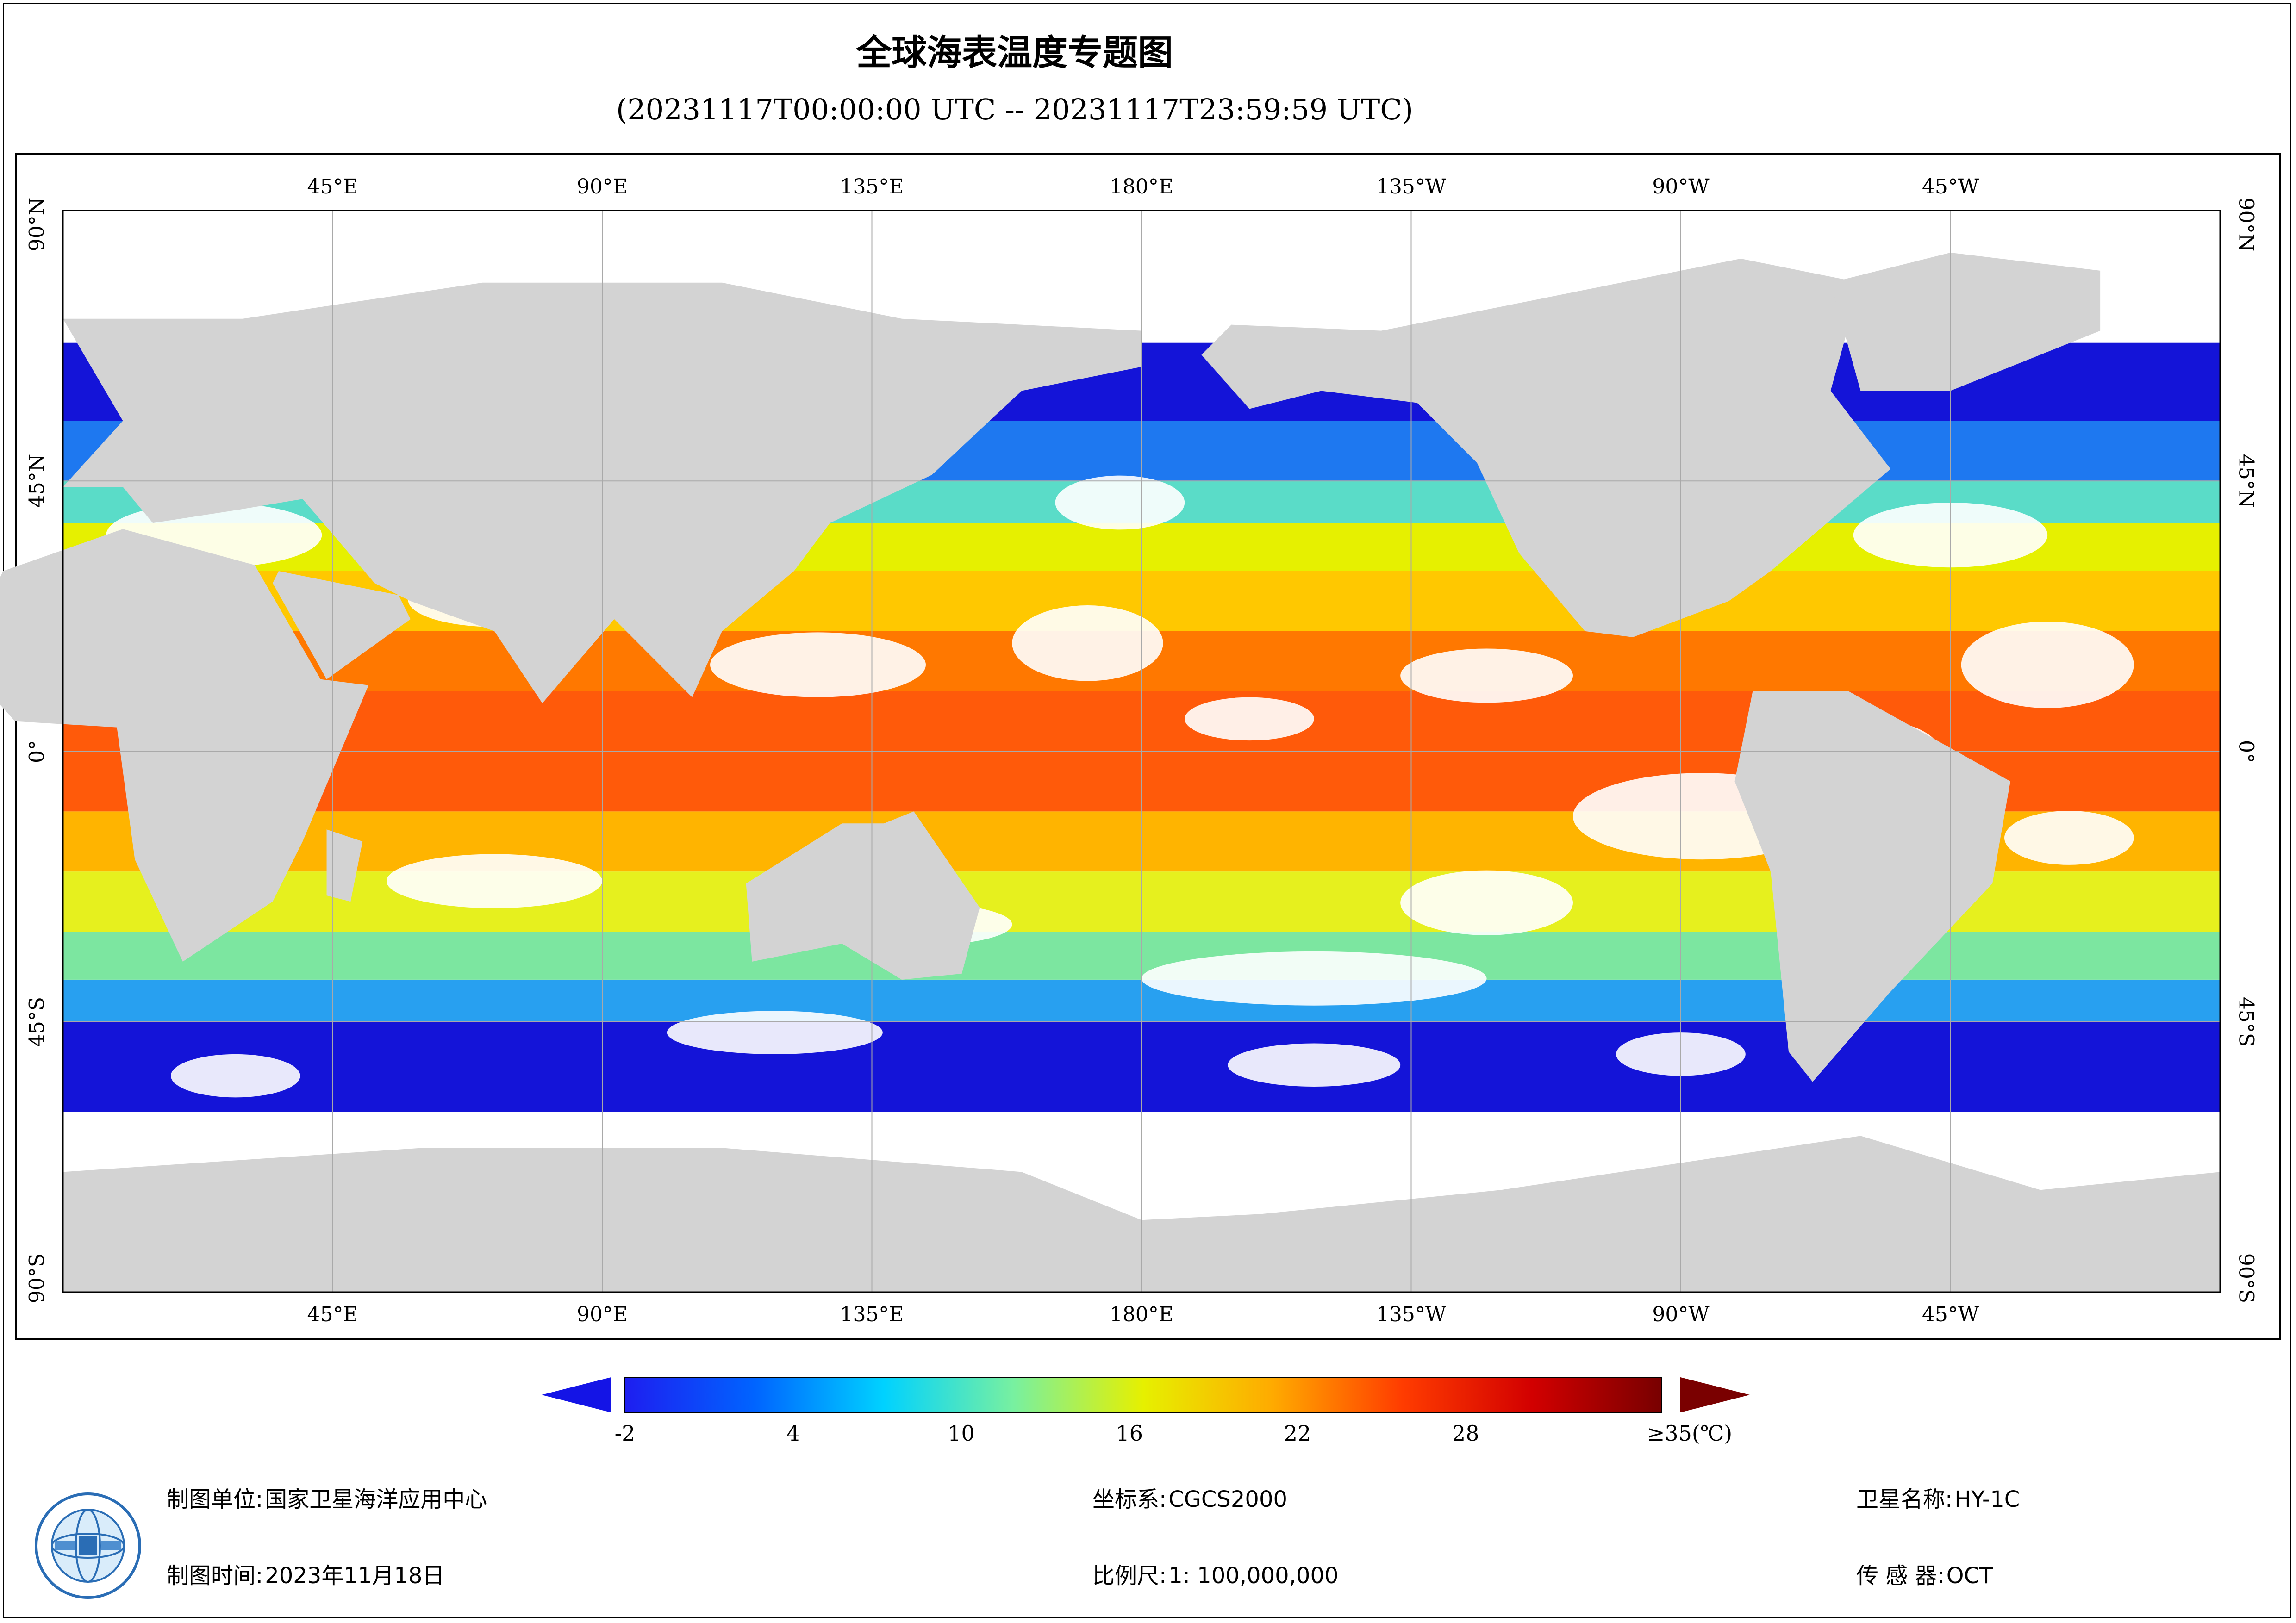 This screenshot has width=2296, height=1623. I want to click on legend-tick-label: 16, so click(1129, 1433).